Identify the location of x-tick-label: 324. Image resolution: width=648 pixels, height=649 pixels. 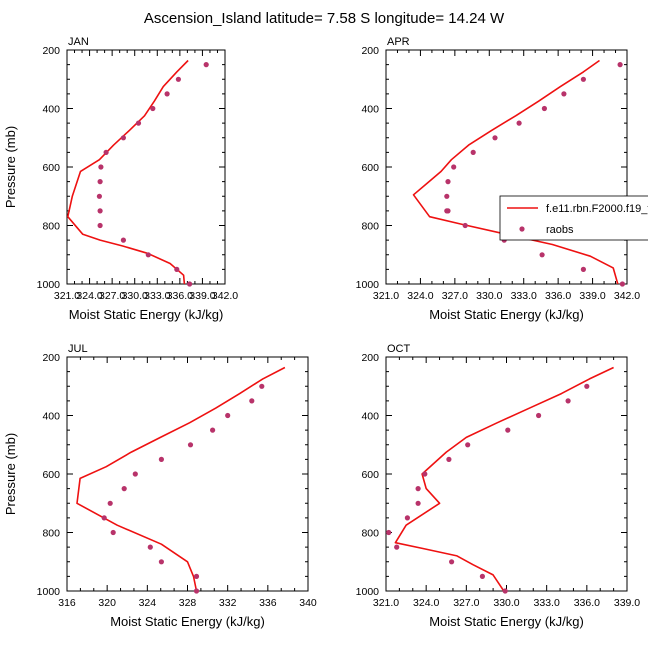
(148, 603).